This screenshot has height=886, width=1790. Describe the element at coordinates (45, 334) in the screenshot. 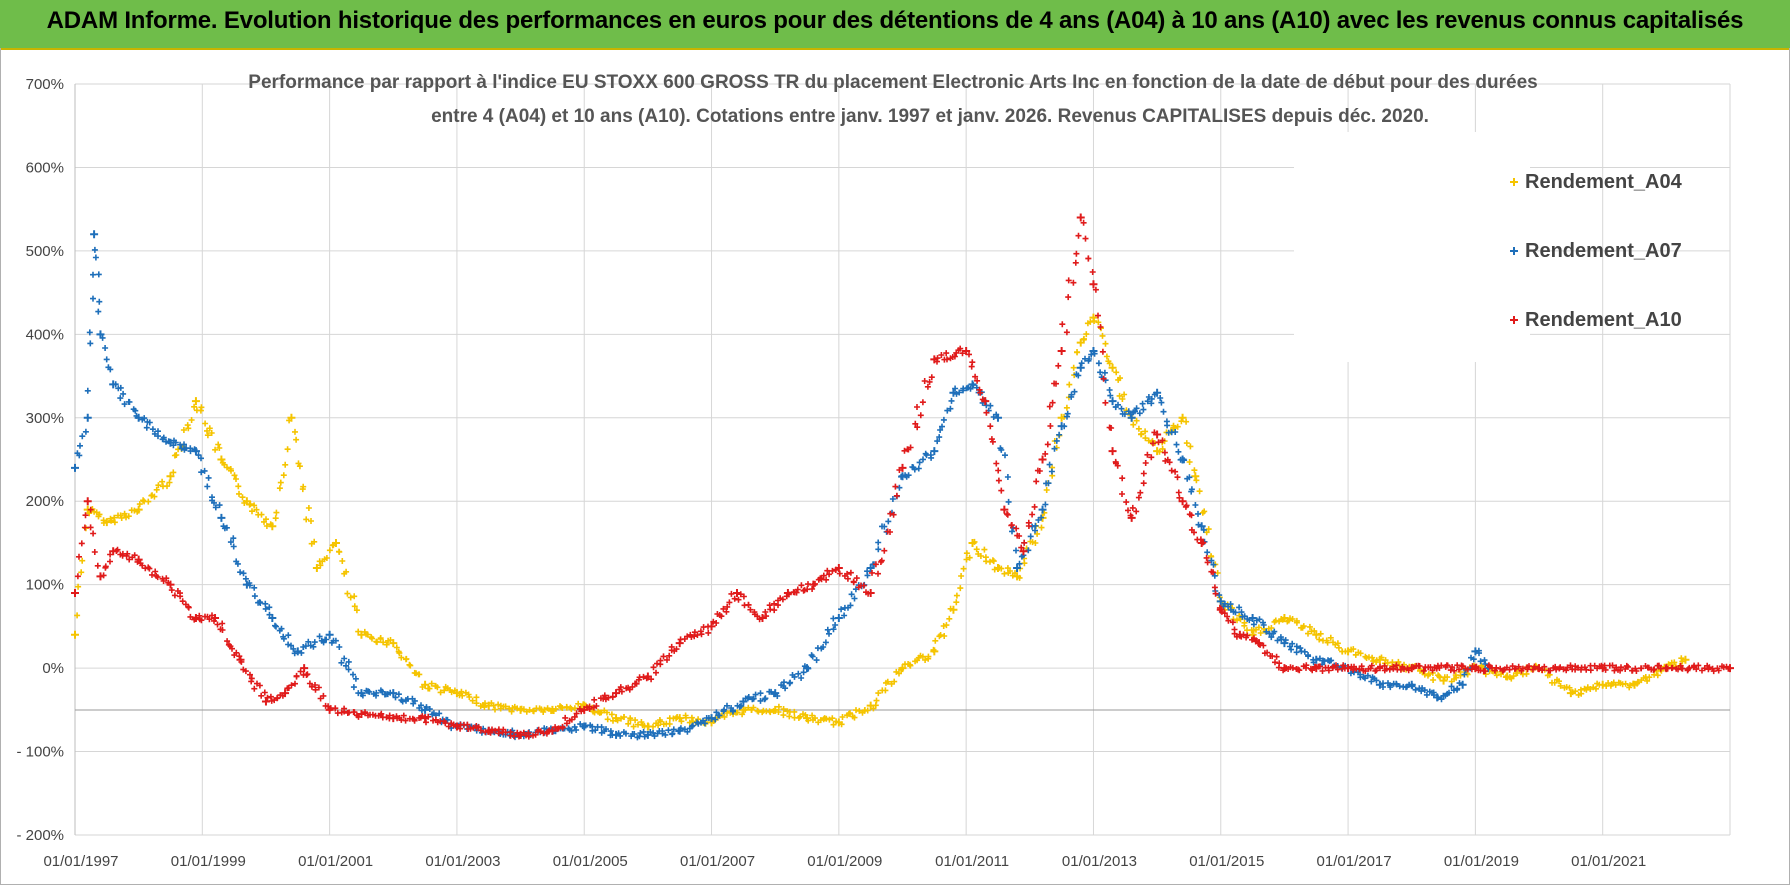

I see `y-tick-label: 400%` at that location.